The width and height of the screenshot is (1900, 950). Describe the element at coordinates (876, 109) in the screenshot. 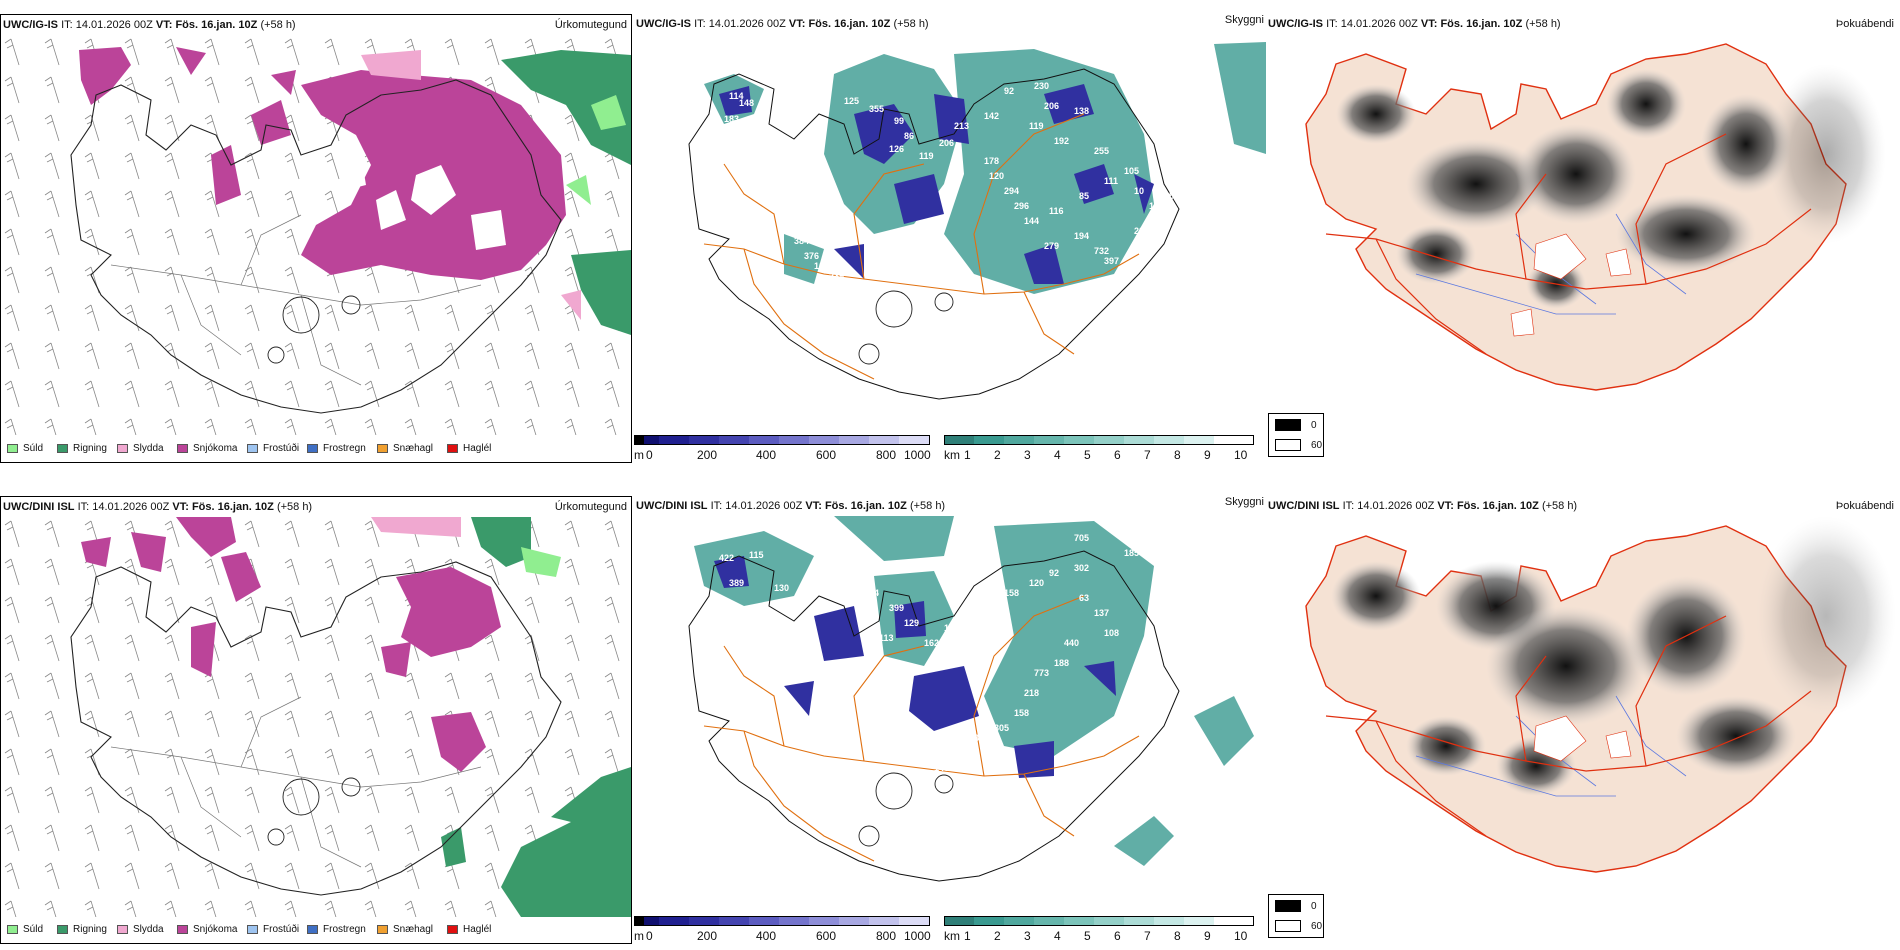

I see `cloud-base-value-label: 355` at that location.